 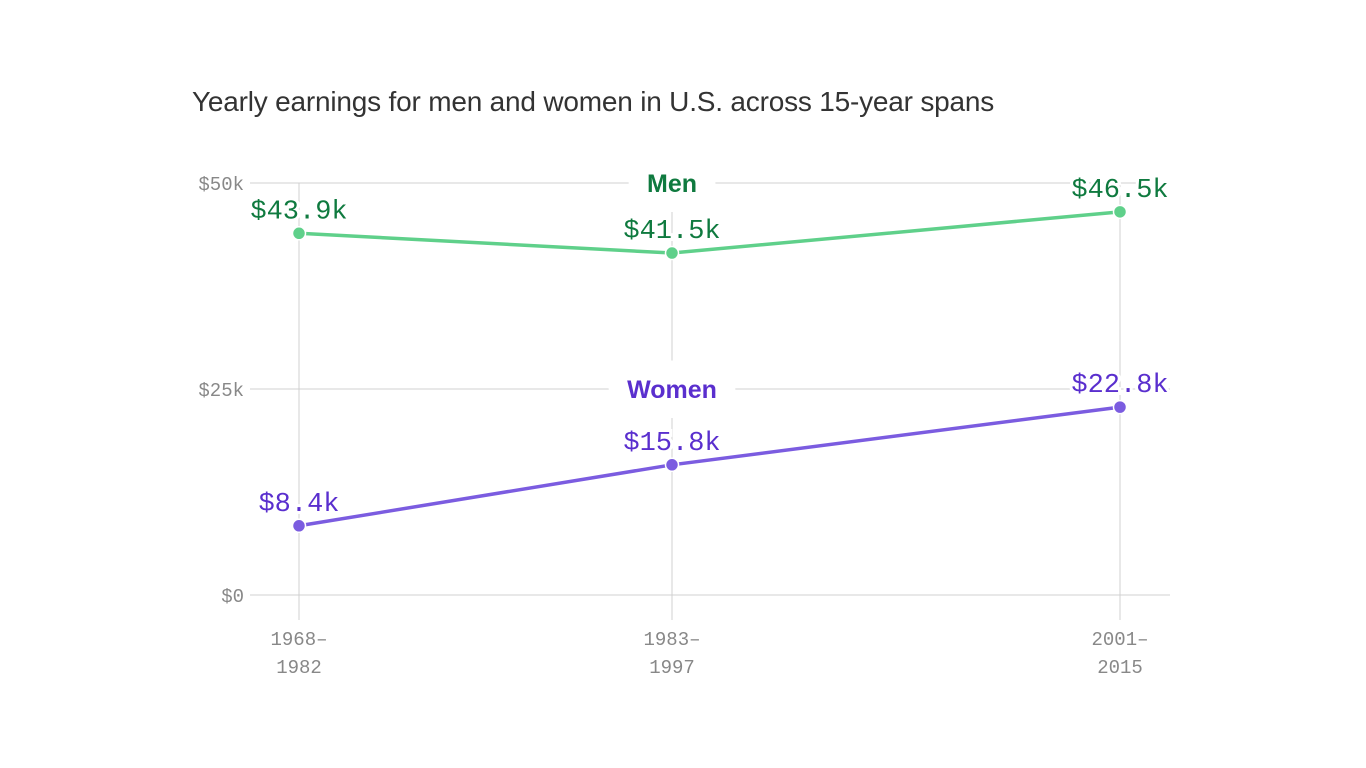 I want to click on x-tick-label: 1983–, so click(x=671, y=640).